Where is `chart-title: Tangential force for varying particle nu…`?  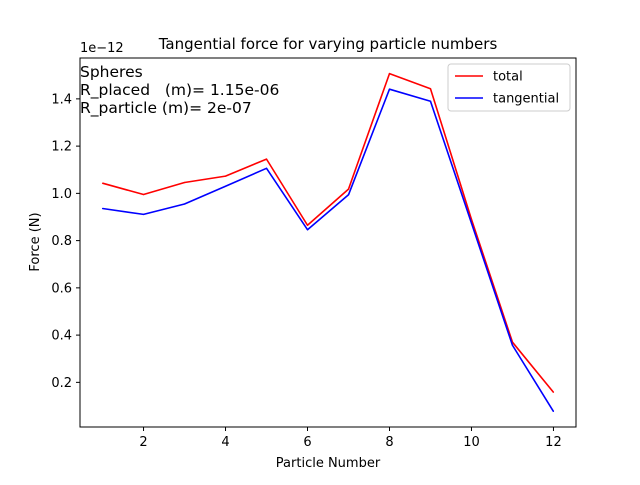
chart-title: Tangential force for varying particle nu… is located at coordinates (328, 44).